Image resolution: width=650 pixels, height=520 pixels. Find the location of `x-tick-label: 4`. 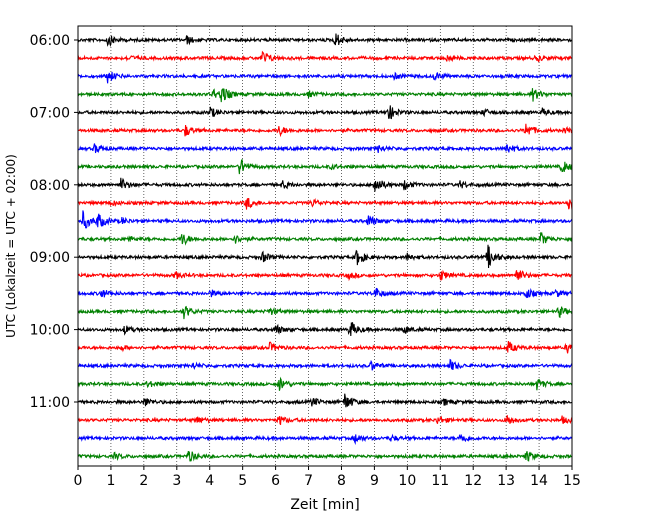

x-tick-label: 4 is located at coordinates (209, 481).